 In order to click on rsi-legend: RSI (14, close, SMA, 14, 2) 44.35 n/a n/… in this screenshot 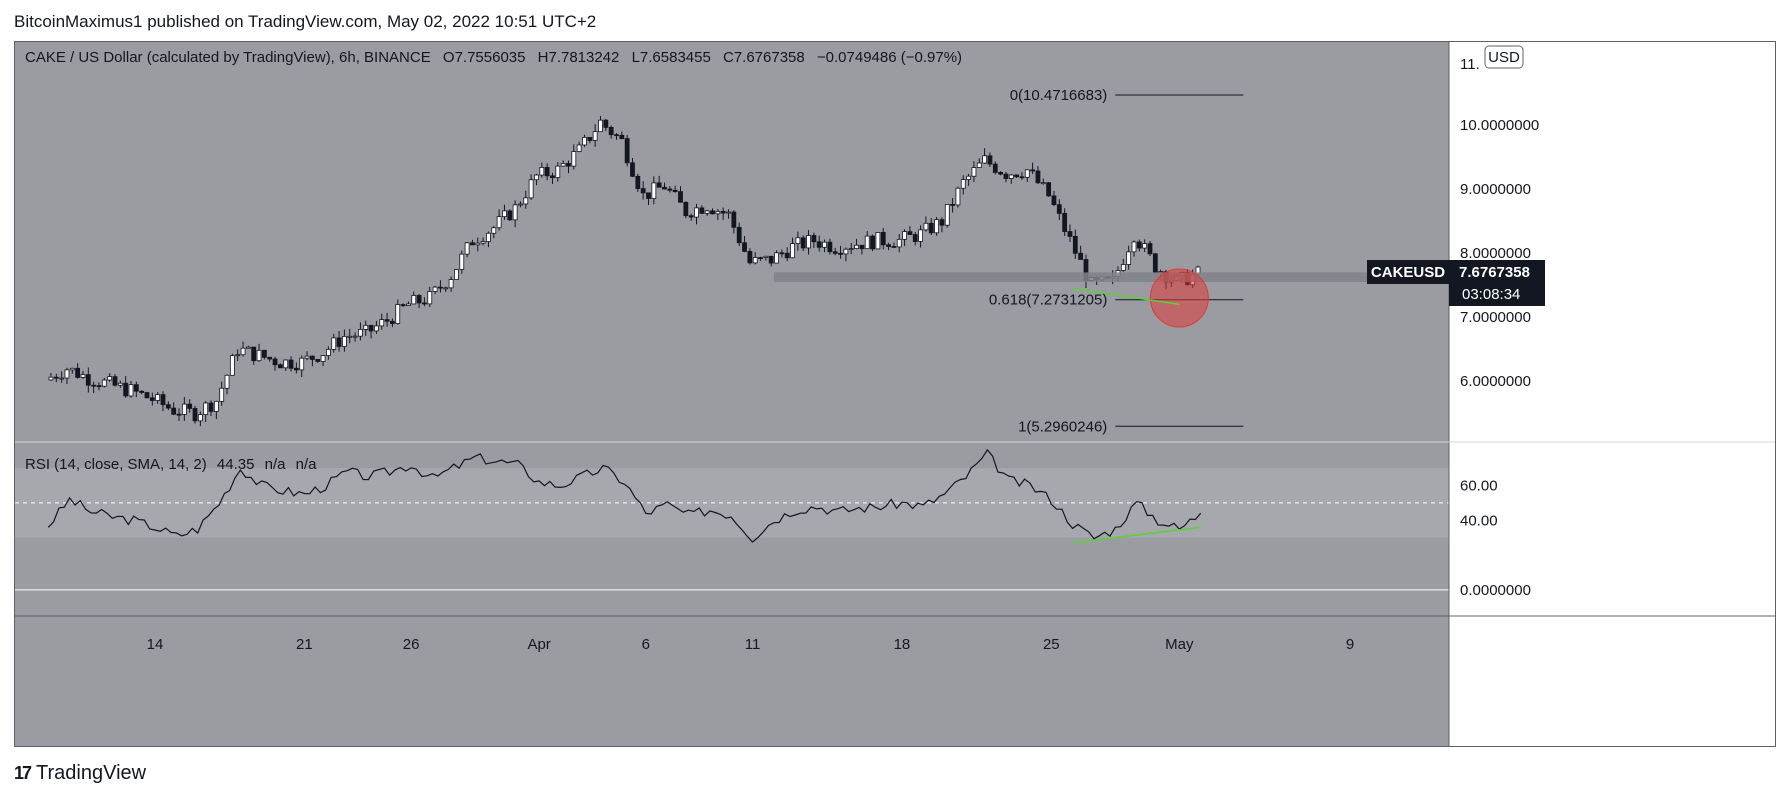, I will do `click(171, 464)`.